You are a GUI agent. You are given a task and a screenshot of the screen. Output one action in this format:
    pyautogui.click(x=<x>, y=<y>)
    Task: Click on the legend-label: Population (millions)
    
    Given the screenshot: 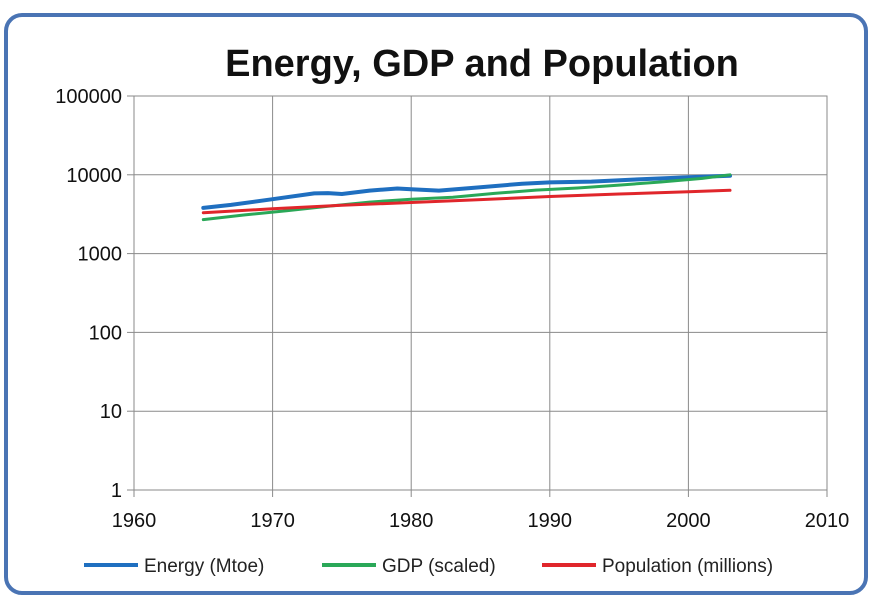 What is the action you would take?
    pyautogui.click(x=687, y=566)
    